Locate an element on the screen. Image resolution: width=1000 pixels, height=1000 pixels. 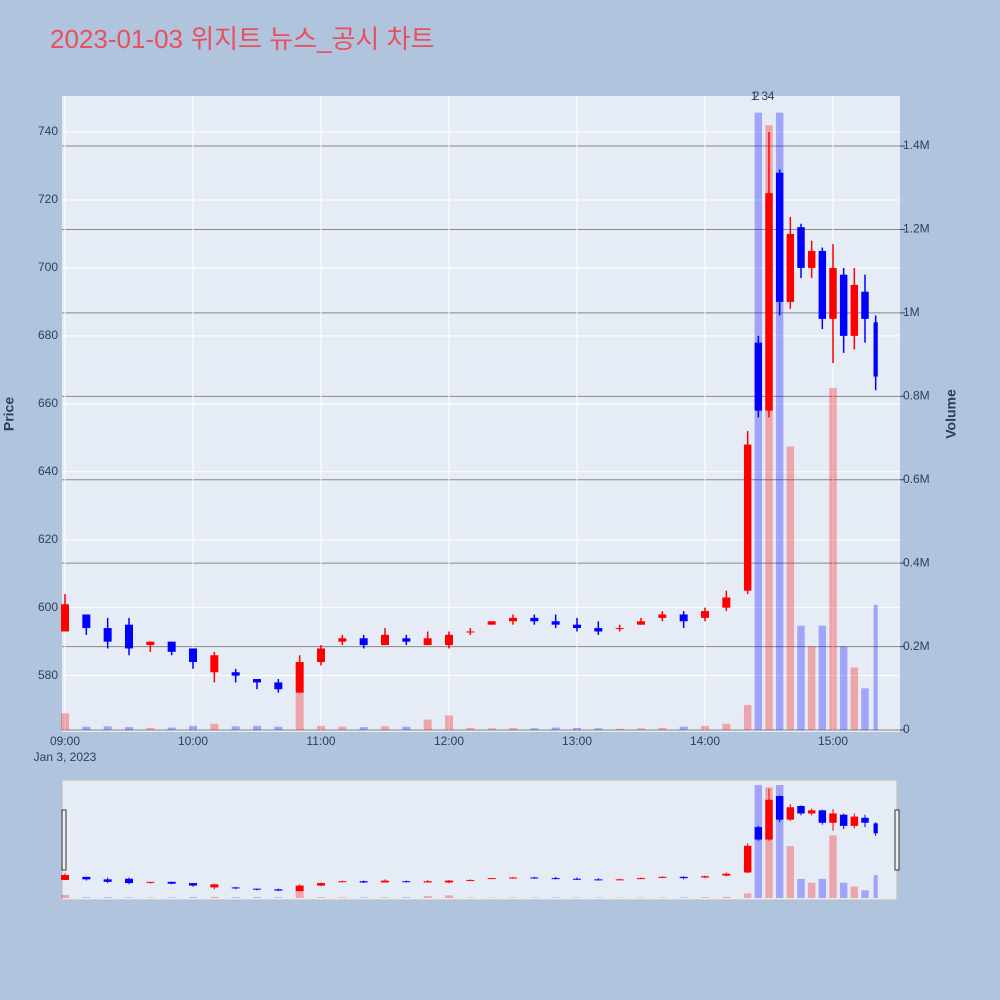
y2-tick-label: 1M is located at coordinates (911, 312).